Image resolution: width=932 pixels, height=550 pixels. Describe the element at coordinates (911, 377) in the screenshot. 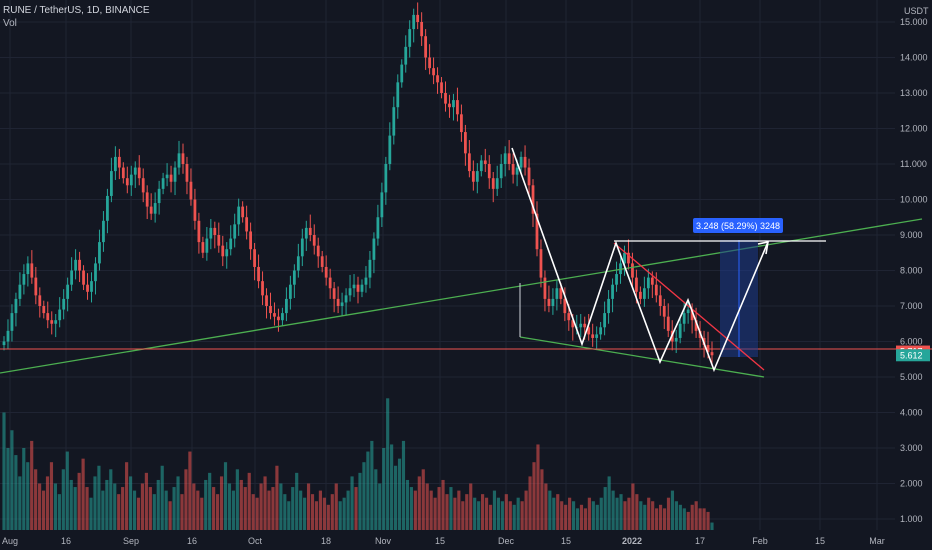

I see `price-tick-label: 5.000` at that location.